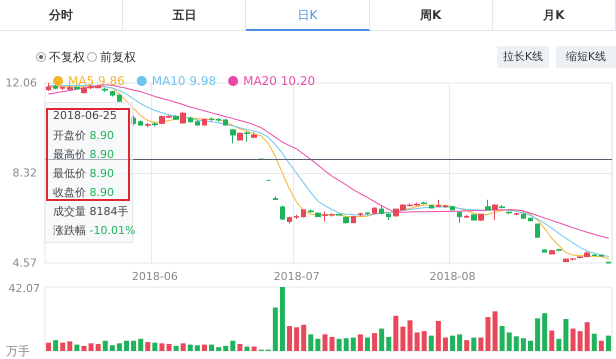 The image size is (616, 359). Describe the element at coordinates (297, 276) in the screenshot. I see `x-tick-label: 2018-07` at that location.